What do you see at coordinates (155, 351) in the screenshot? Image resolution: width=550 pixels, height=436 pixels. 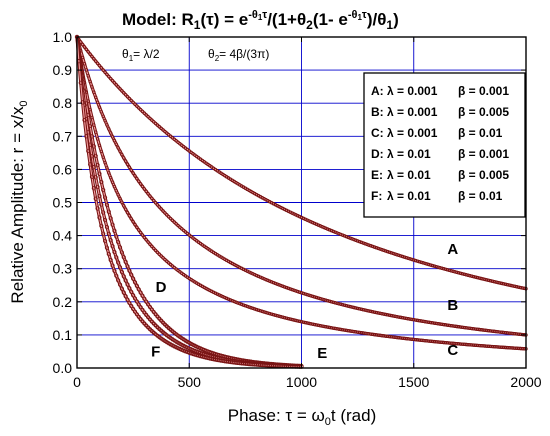 I see `curve-label-F: F` at bounding box center [155, 351].